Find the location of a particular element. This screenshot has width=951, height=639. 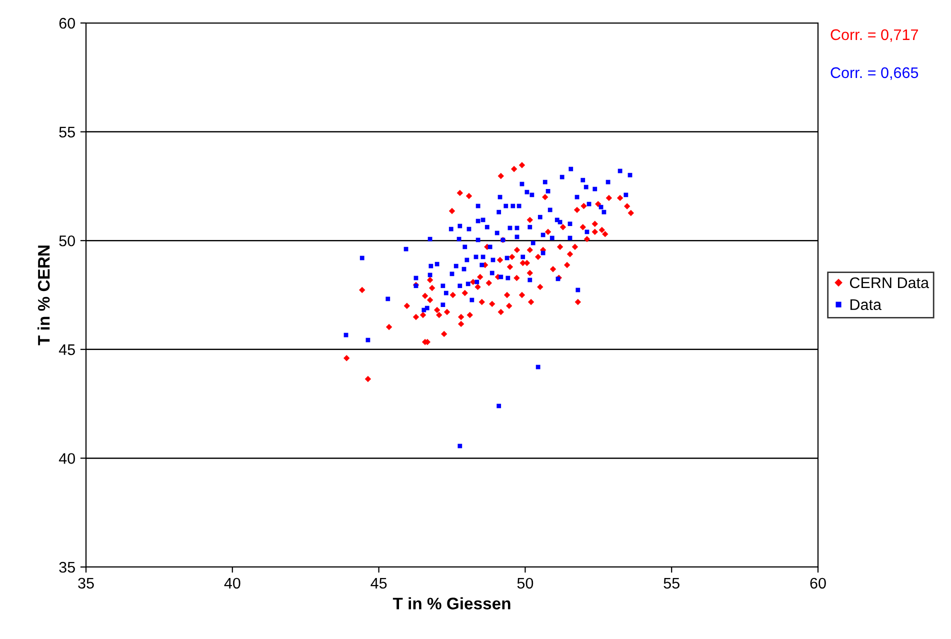

x-tick-label: 40 is located at coordinates (232, 583).